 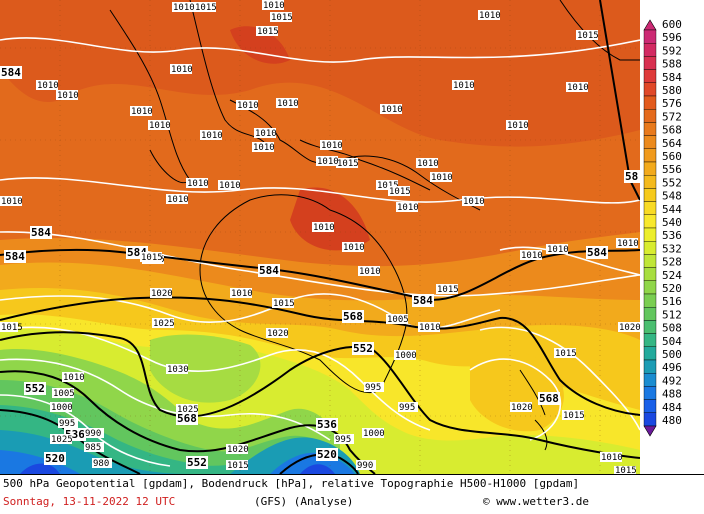 What do you see at coordinates (672, 367) in the screenshot?
I see `legend-level-label: 496` at bounding box center [672, 367].